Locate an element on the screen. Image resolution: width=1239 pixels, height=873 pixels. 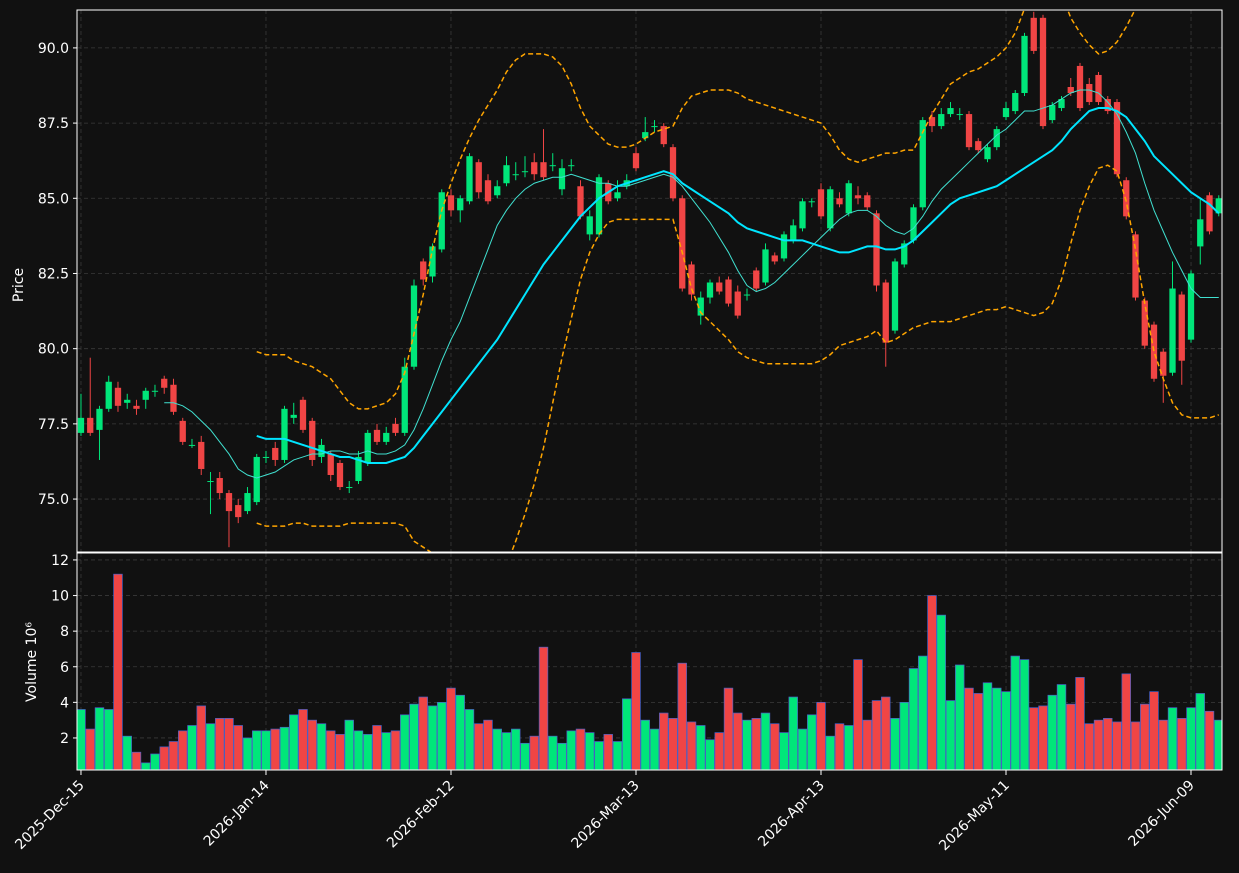
y-tick-label: 12 is located at coordinates (60, 561).